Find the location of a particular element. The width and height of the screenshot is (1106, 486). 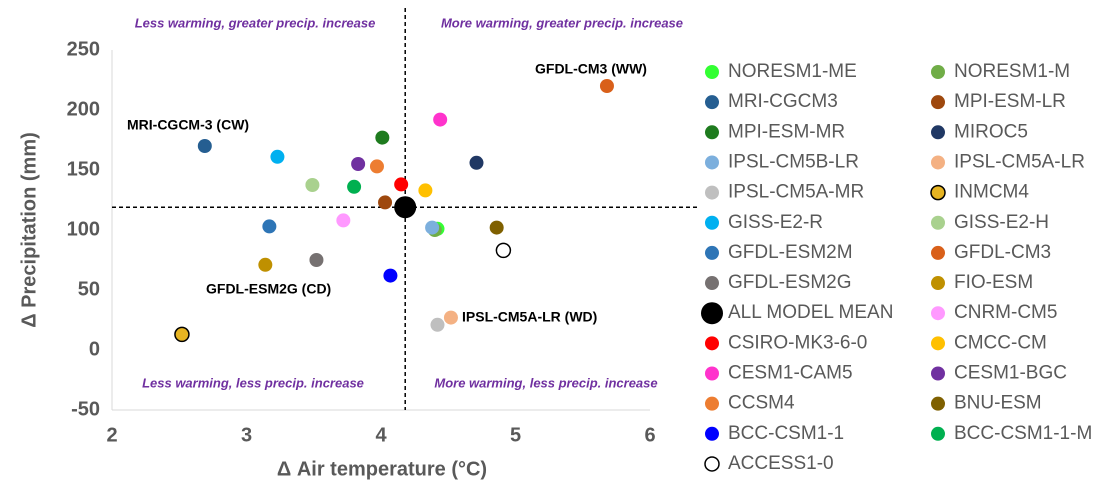

legend-label: MRI-CGCM3 is located at coordinates (783, 101).